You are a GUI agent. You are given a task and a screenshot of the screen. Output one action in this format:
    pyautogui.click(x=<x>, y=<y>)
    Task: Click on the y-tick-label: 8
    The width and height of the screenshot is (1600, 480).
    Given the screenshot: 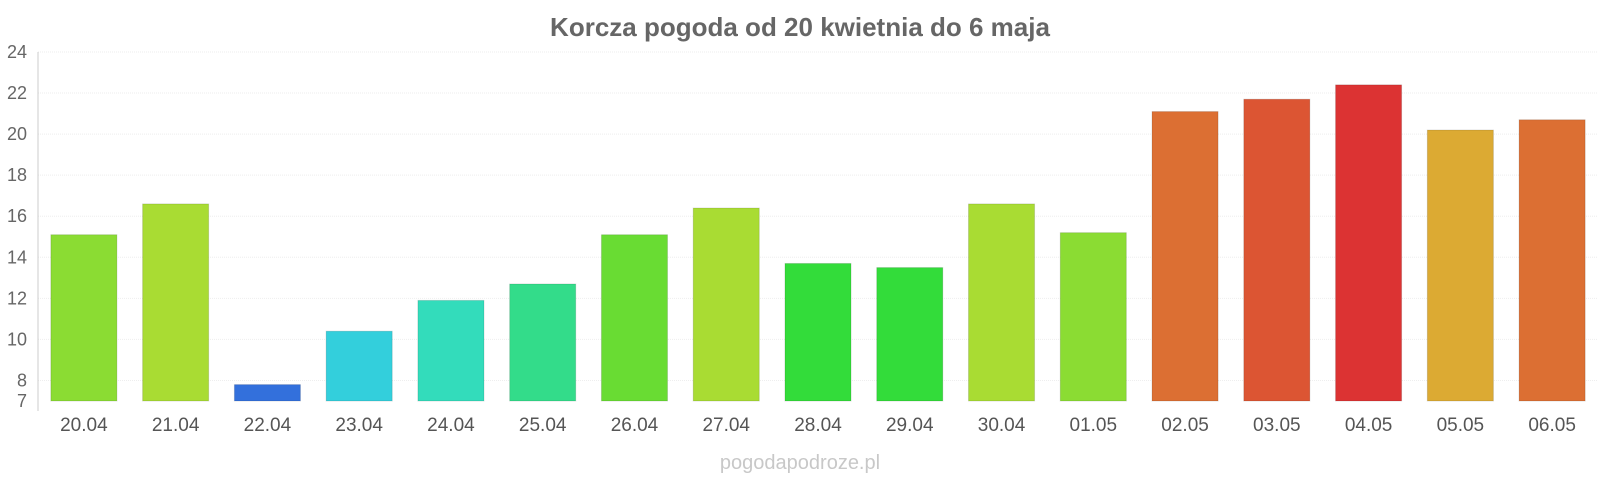 What is the action you would take?
    pyautogui.click(x=22, y=380)
    